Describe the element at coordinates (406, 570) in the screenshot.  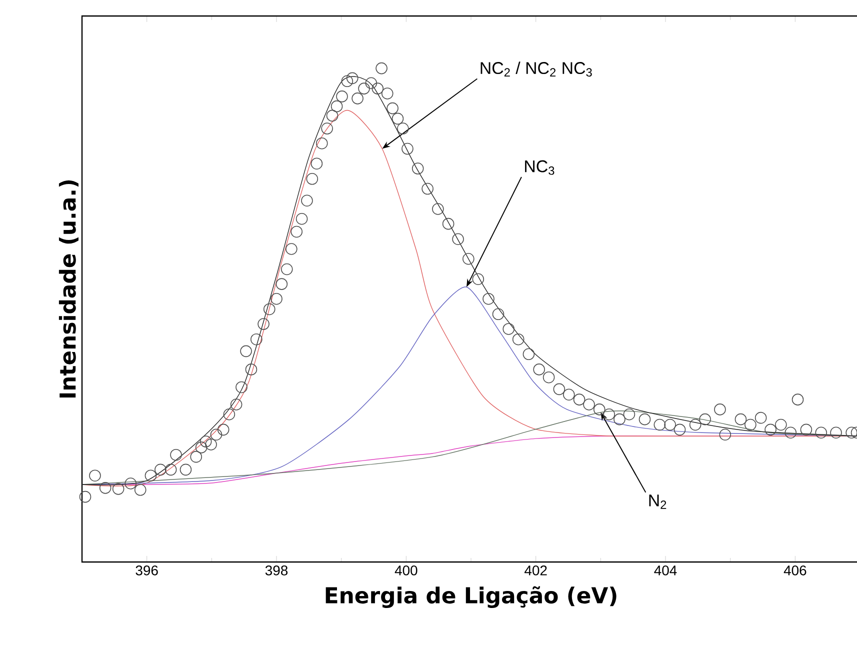
I see `x-tick-label: 400` at that location.